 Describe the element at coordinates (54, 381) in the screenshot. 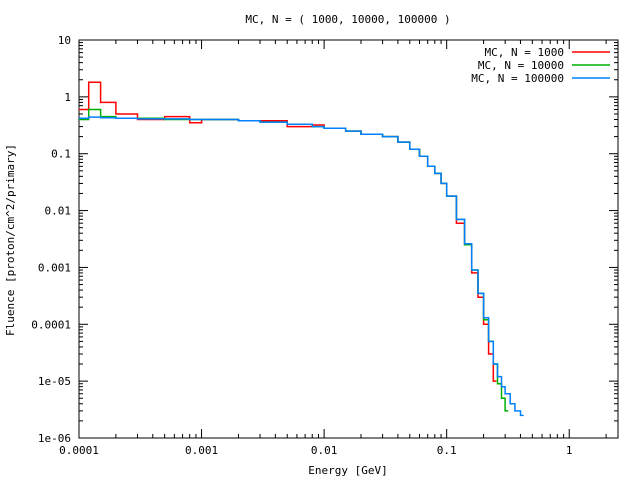

I see `y-tick-label: 1e-05` at that location.